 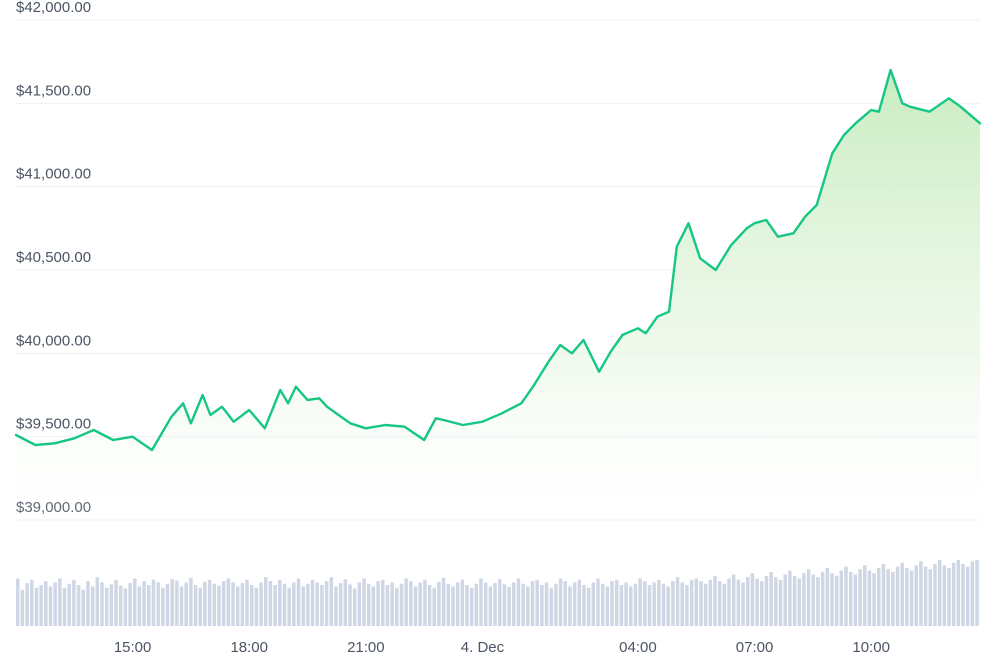 What do you see at coordinates (53, 424) in the screenshot?
I see `y-tick-label: $39,500.00` at bounding box center [53, 424].